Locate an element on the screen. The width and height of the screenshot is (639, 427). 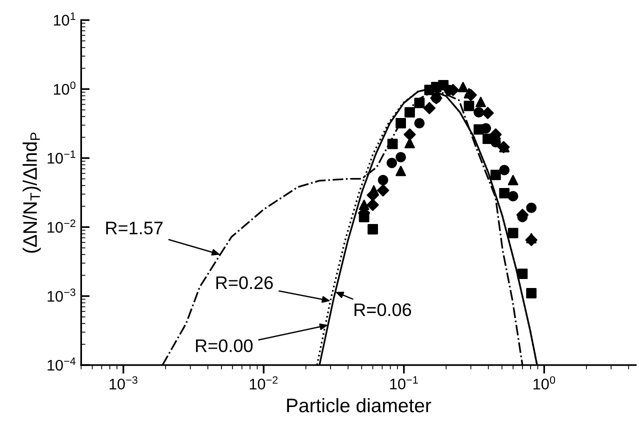
y-tick-label: 10$^{−4}$ is located at coordinates (62, 364).